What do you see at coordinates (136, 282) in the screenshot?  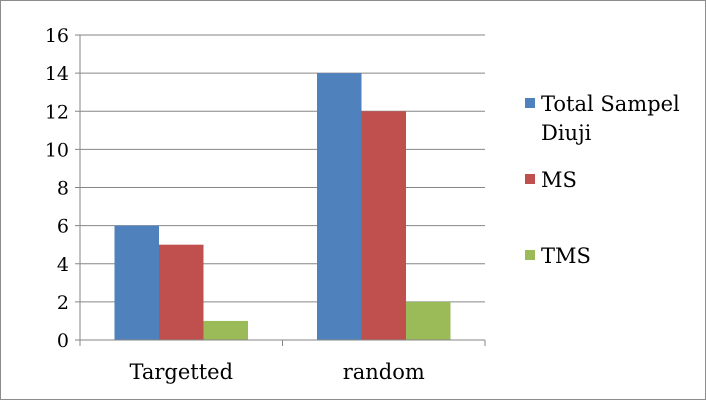 I see `bar-total-sampel-diuji-targetted` at bounding box center [136, 282].